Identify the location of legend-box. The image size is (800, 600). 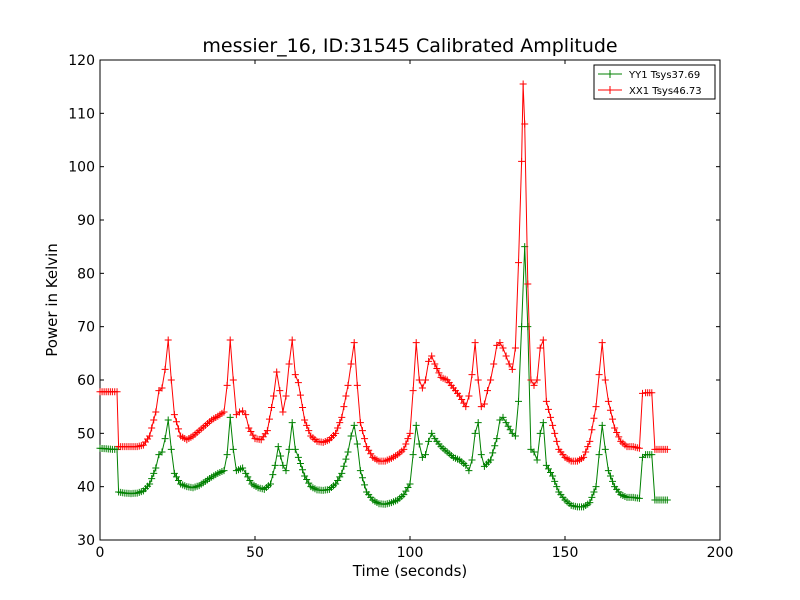
(654, 82).